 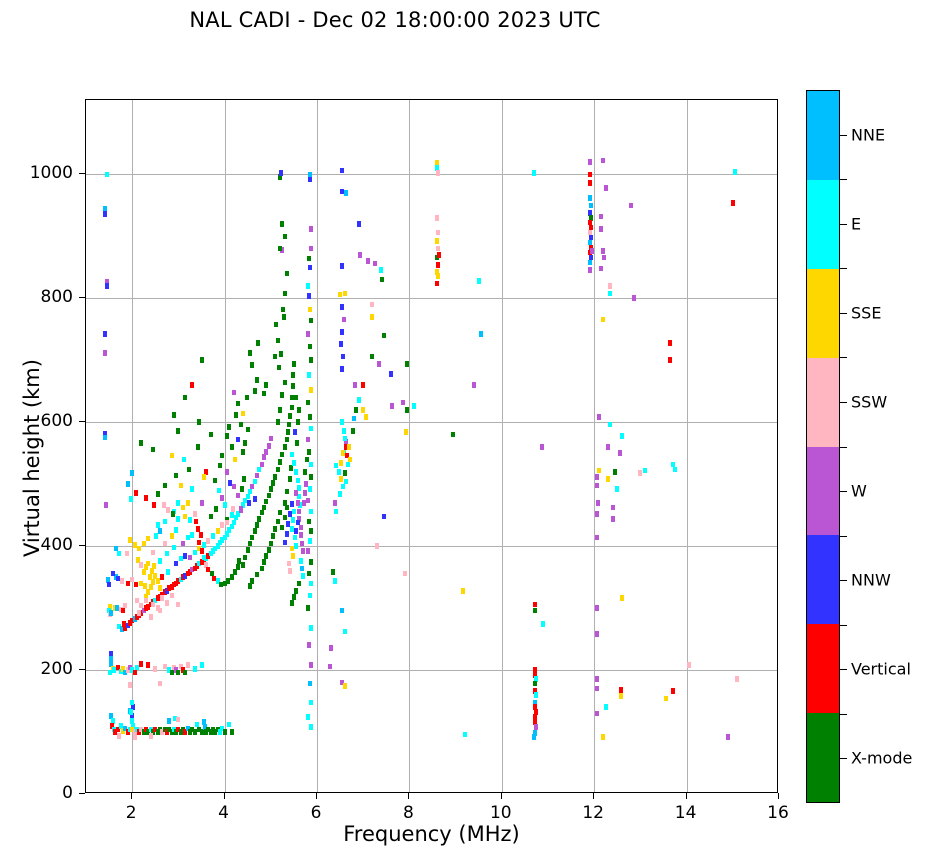 What do you see at coordinates (823, 491) in the screenshot?
I see `colorbar-segment` at bounding box center [823, 491].